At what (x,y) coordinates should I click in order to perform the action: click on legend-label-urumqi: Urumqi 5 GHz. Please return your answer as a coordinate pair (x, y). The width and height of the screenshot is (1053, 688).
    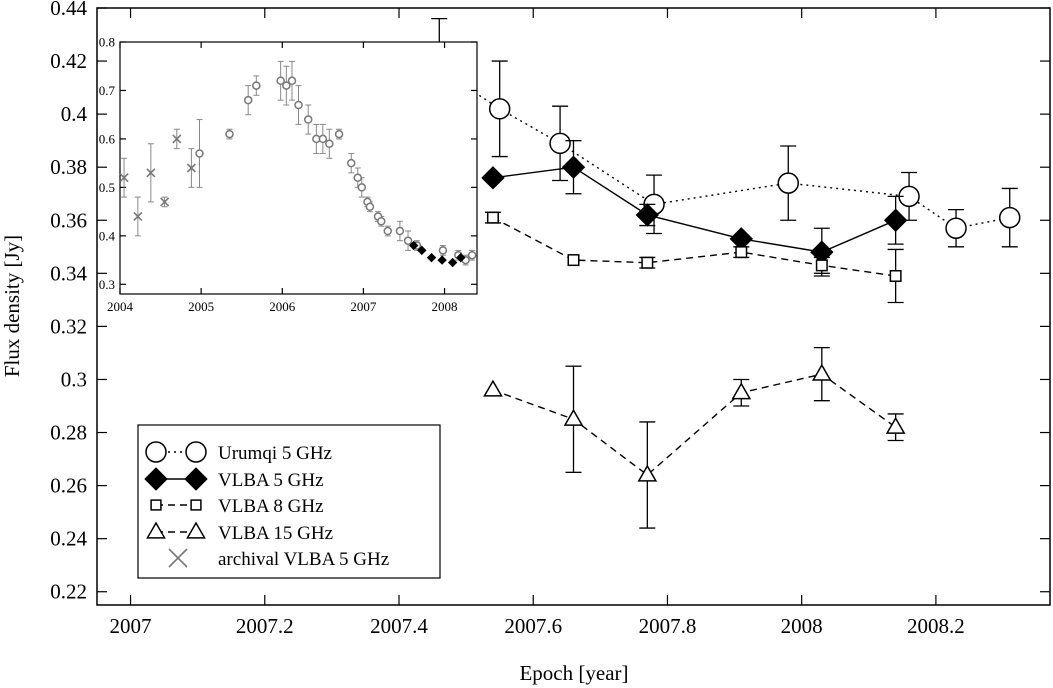
    Looking at the image, I should click on (275, 453).